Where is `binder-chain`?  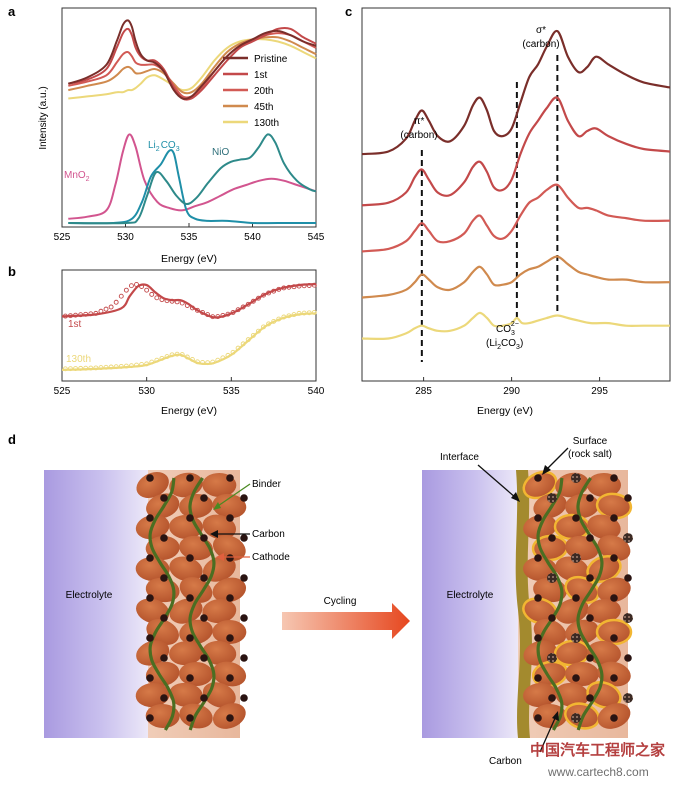 binder-chain is located at coordinates (550, 604).